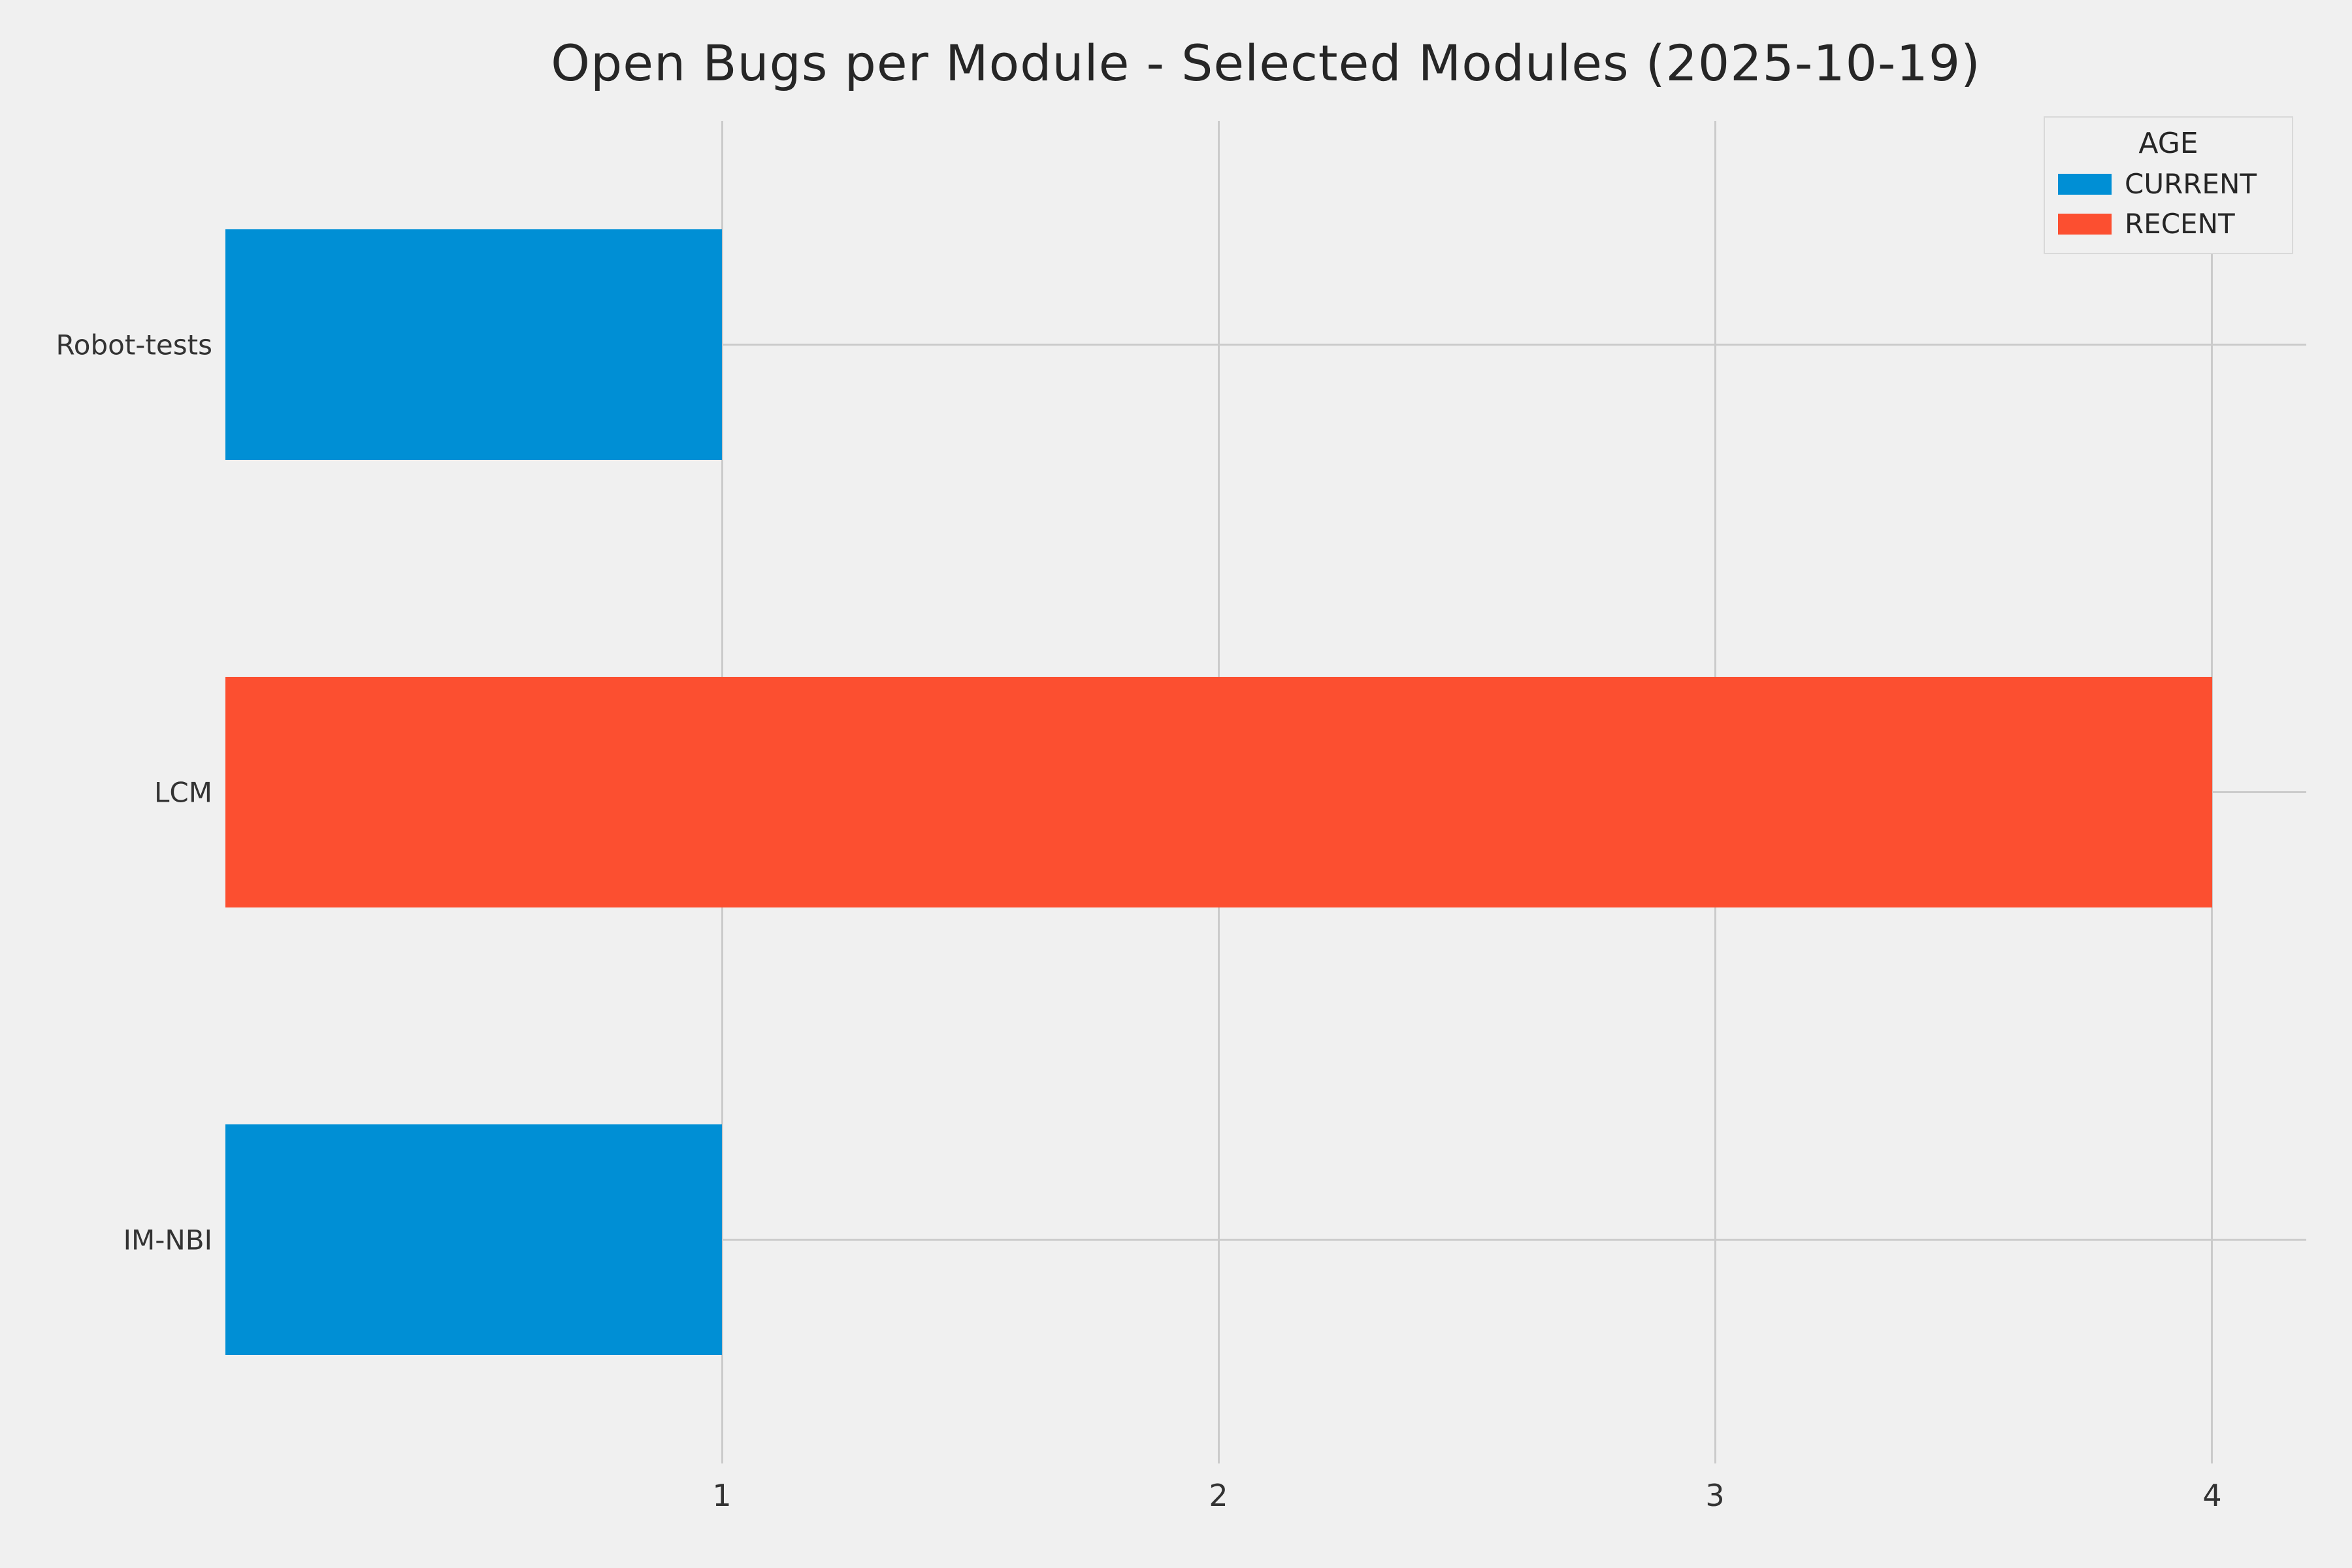  What do you see at coordinates (722, 1495) in the screenshot?
I see `x-axis-tick-label: 1` at bounding box center [722, 1495].